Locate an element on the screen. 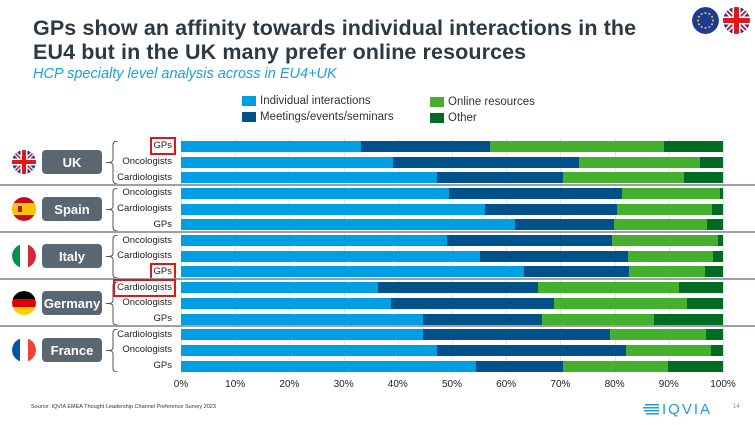 Image resolution: width=755 pixels, height=425 pixels. x-tick-label: 20% is located at coordinates (289, 384).